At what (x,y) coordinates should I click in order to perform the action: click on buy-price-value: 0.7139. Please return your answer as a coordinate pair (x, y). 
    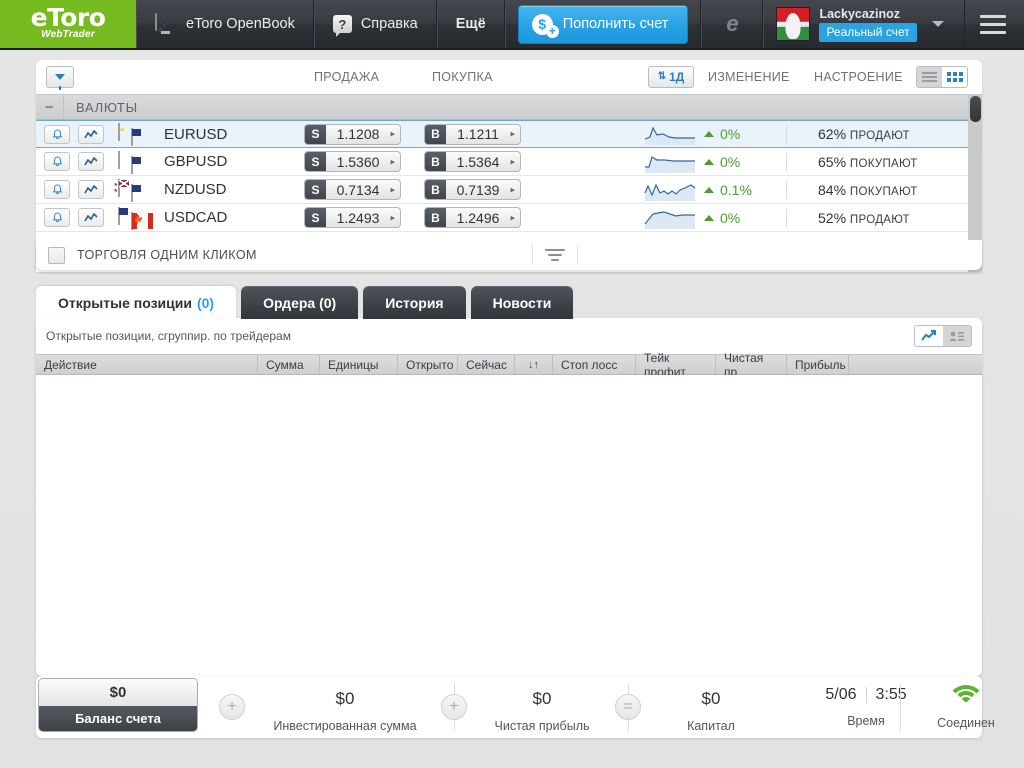
    Looking at the image, I should click on (483, 190).